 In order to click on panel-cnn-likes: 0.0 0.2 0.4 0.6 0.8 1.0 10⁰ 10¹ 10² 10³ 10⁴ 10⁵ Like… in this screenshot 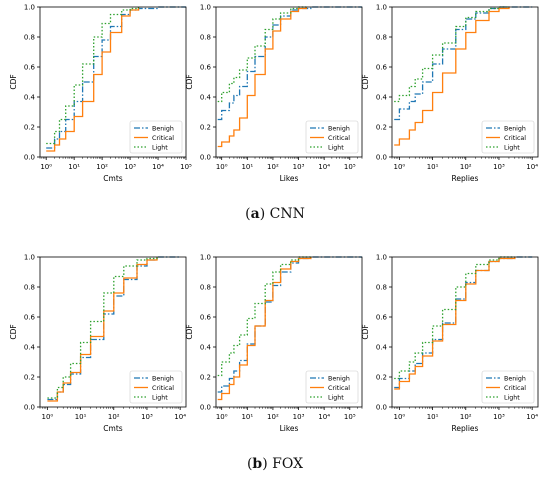, I will do `click(274, 93)`.